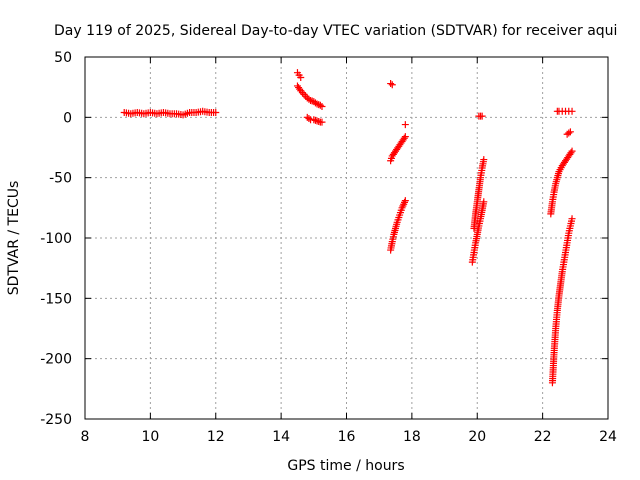  What do you see at coordinates (150, 437) in the screenshot?
I see `x-tick-label: 10` at bounding box center [150, 437].